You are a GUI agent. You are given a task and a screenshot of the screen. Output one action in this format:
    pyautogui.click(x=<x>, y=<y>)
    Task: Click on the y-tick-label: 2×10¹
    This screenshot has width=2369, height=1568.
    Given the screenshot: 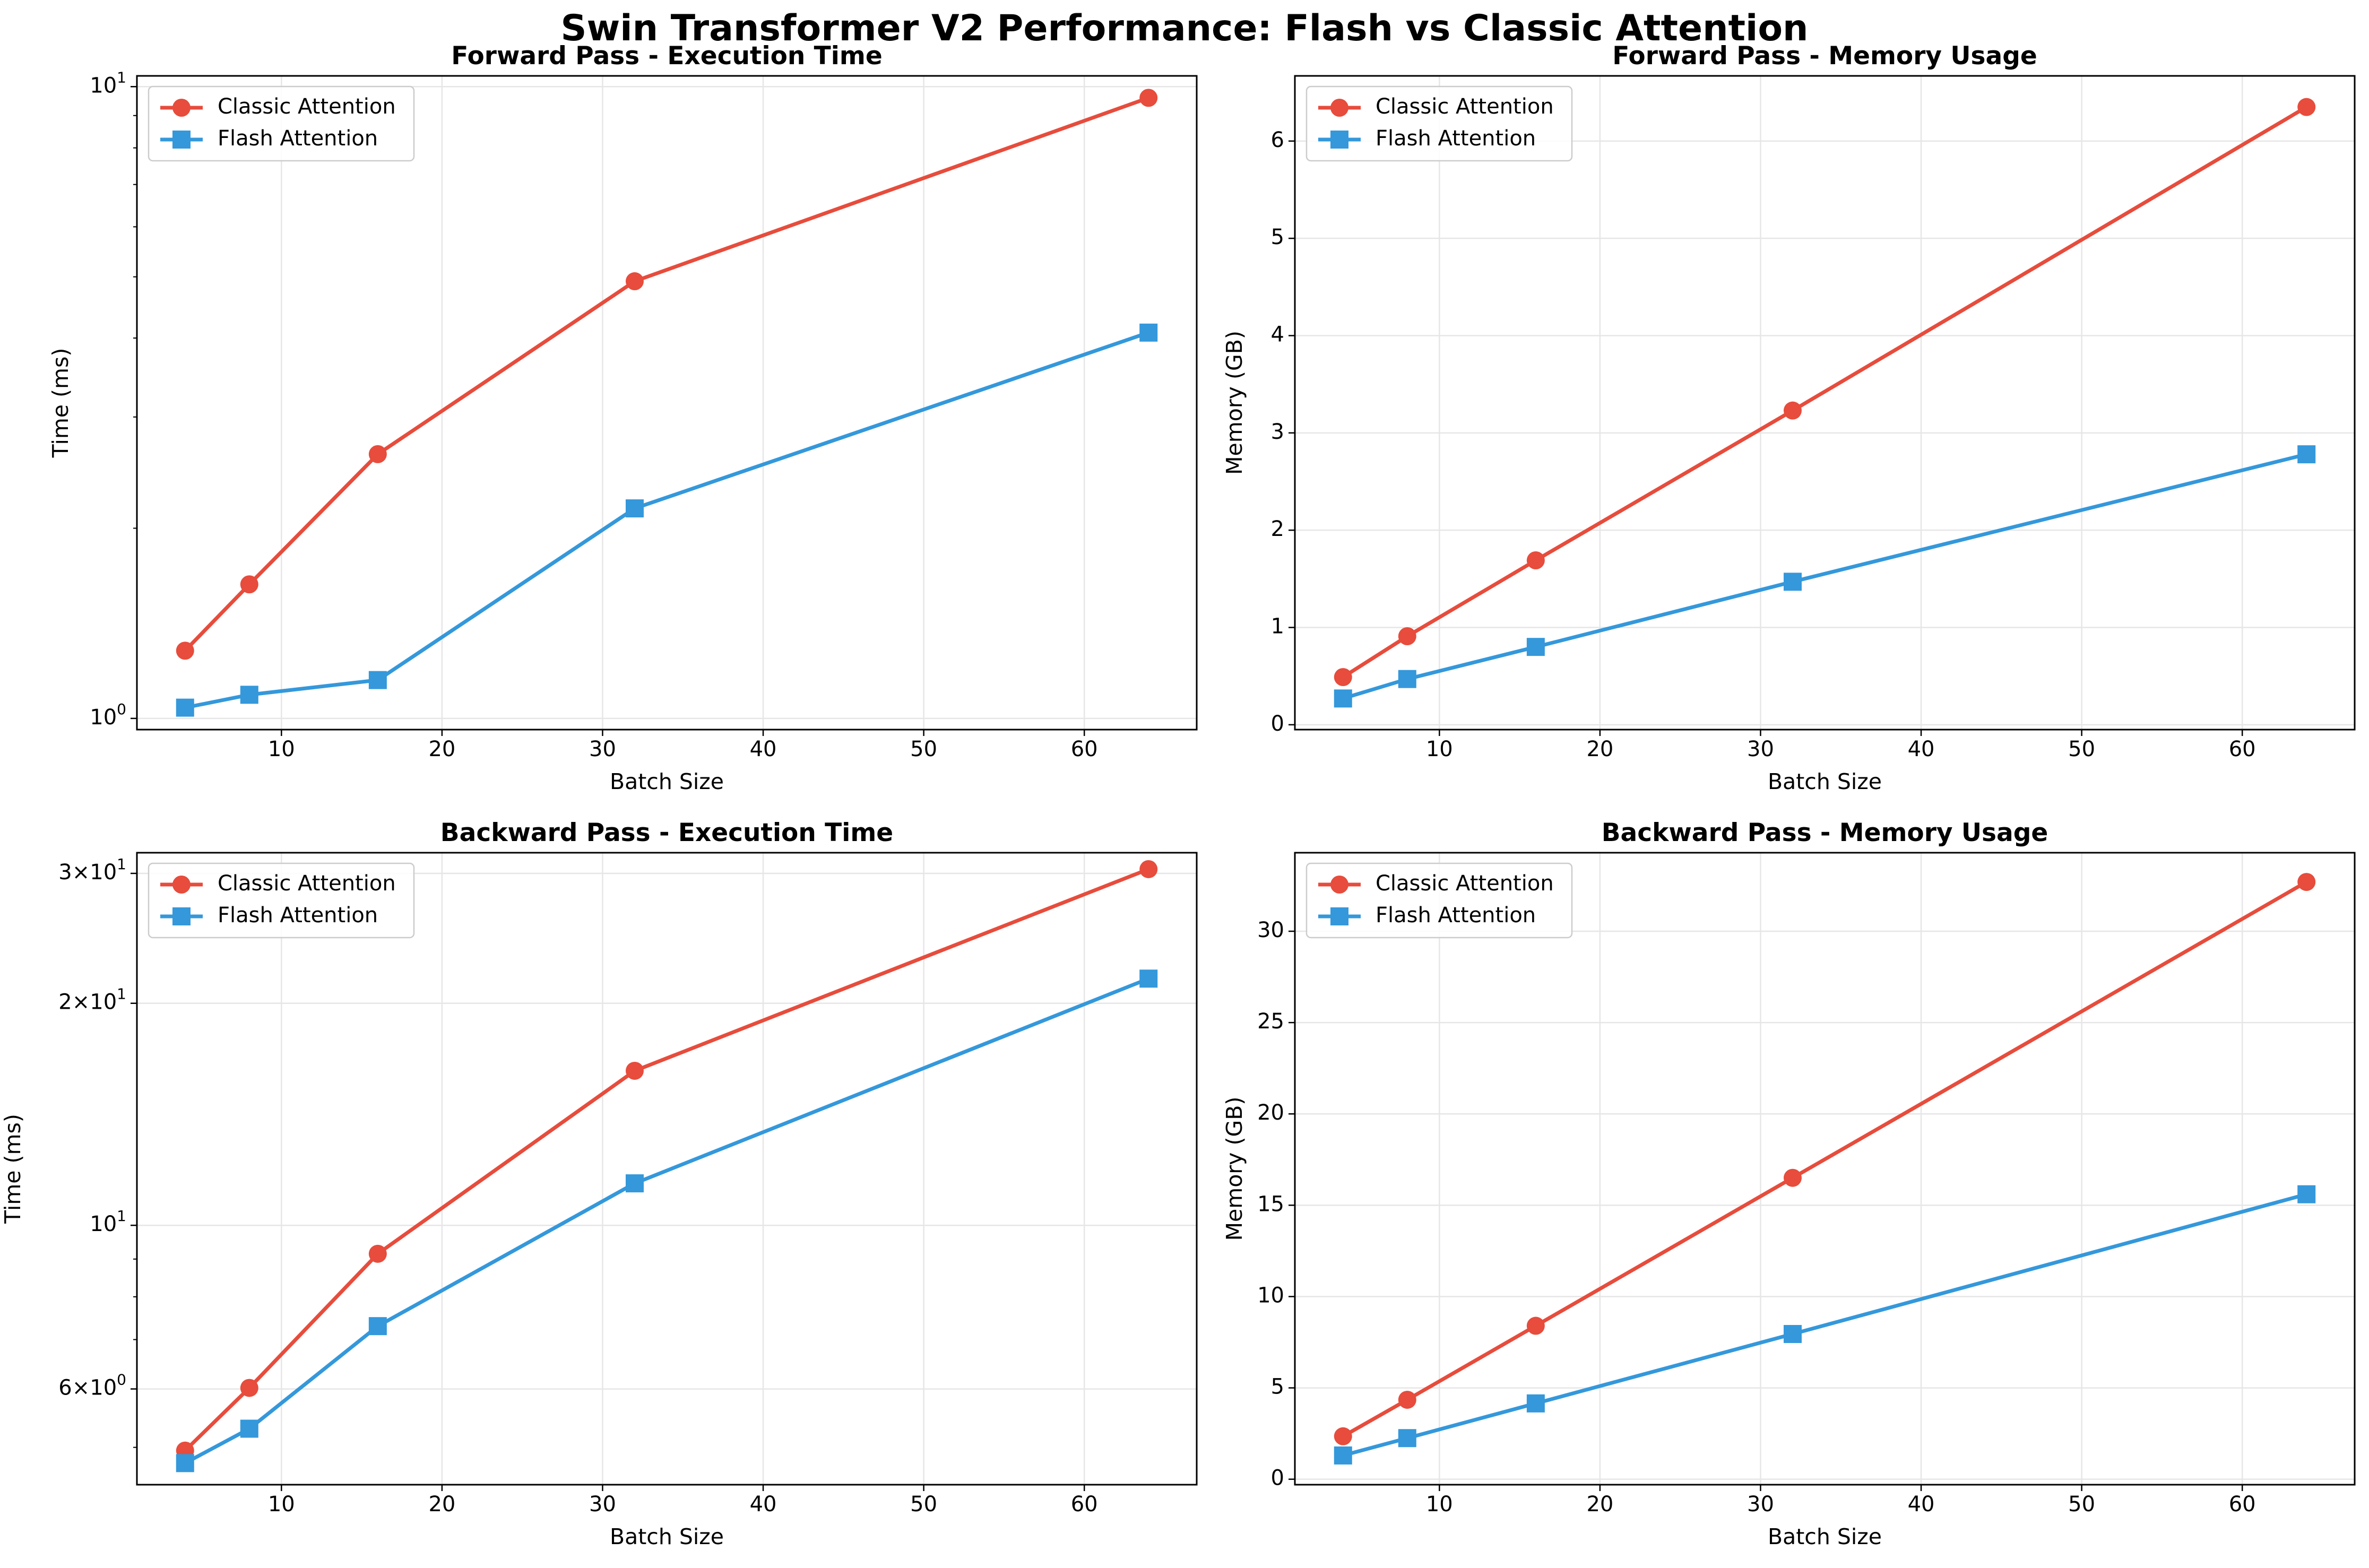 What is the action you would take?
    pyautogui.click(x=92, y=1000)
    